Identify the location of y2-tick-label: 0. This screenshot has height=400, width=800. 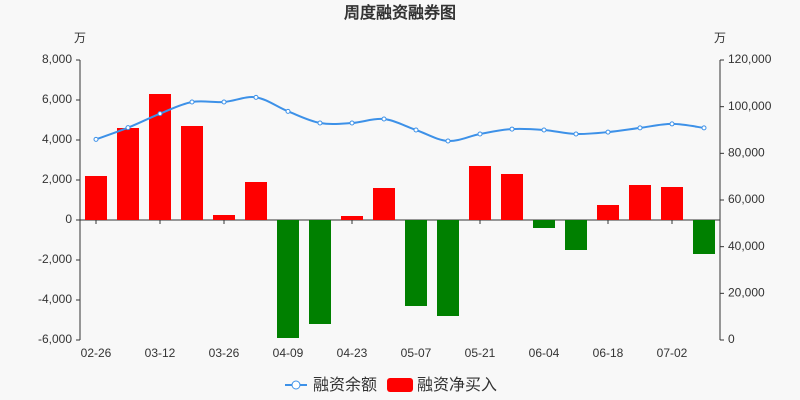
(731, 339).